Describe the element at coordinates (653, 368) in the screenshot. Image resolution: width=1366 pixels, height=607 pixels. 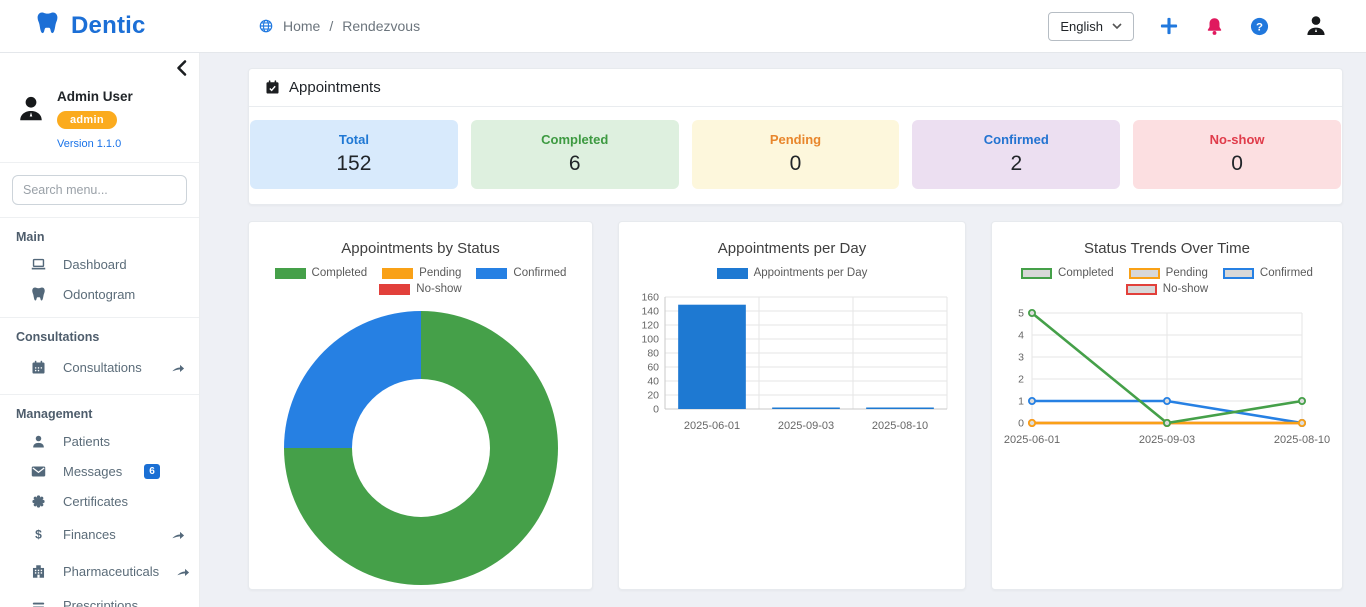
I see `svg-text: 60` at that location.